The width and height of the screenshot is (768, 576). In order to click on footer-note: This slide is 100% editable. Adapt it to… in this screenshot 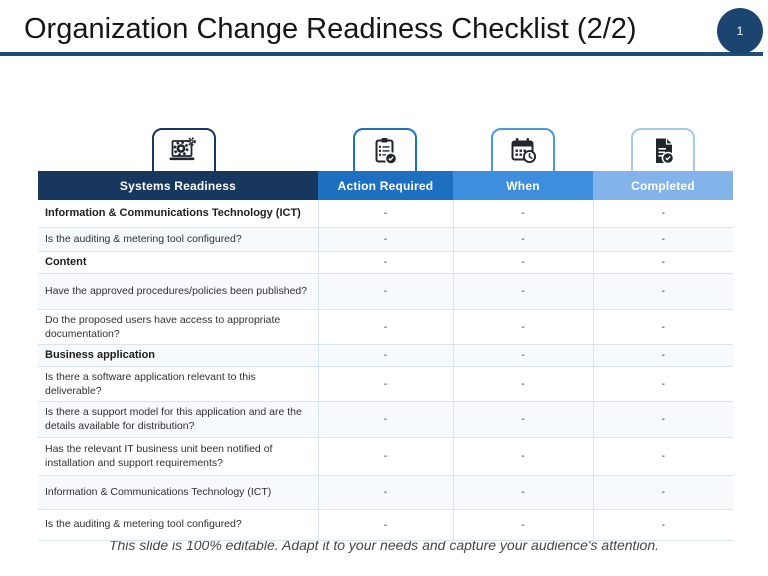, I will do `click(384, 545)`.